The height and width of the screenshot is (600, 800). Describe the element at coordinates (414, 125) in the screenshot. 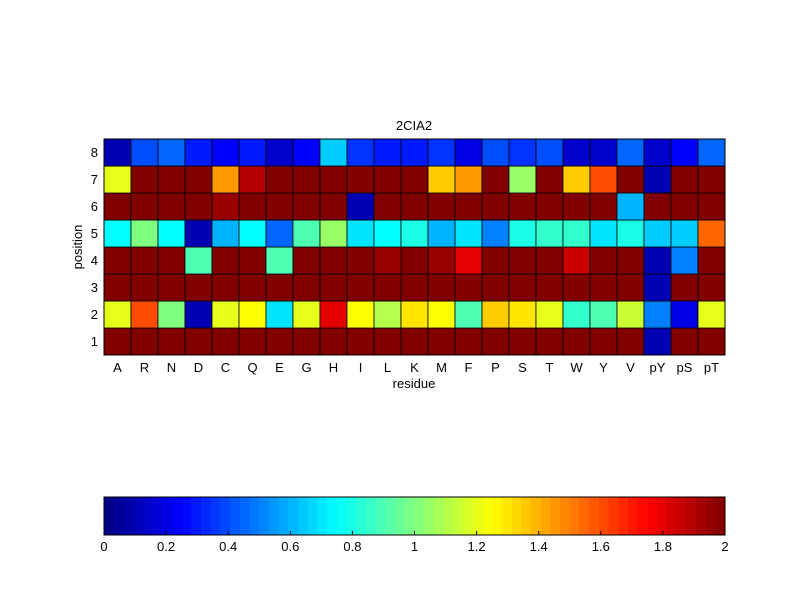

I see `chart-title: 2CIA2` at that location.